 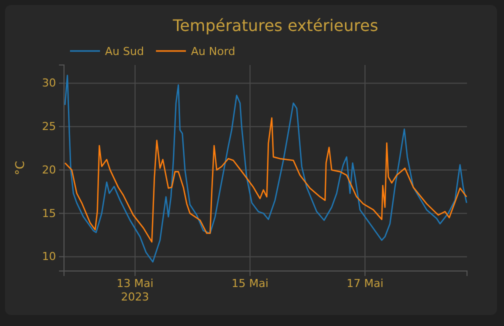 What do you see at coordinates (20, 168) in the screenshot?
I see `y-axis-title: °C` at bounding box center [20, 168].